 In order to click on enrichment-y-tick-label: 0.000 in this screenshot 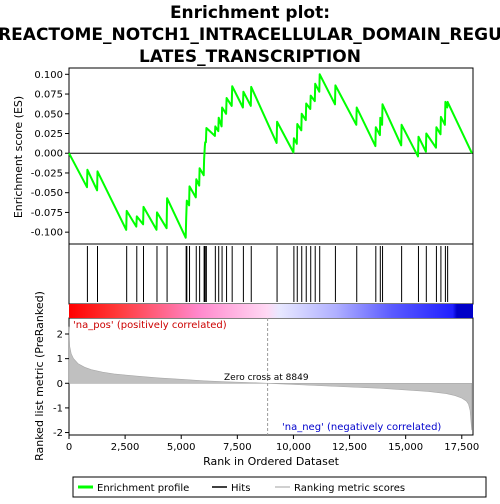, I will do `click(48, 154)`.